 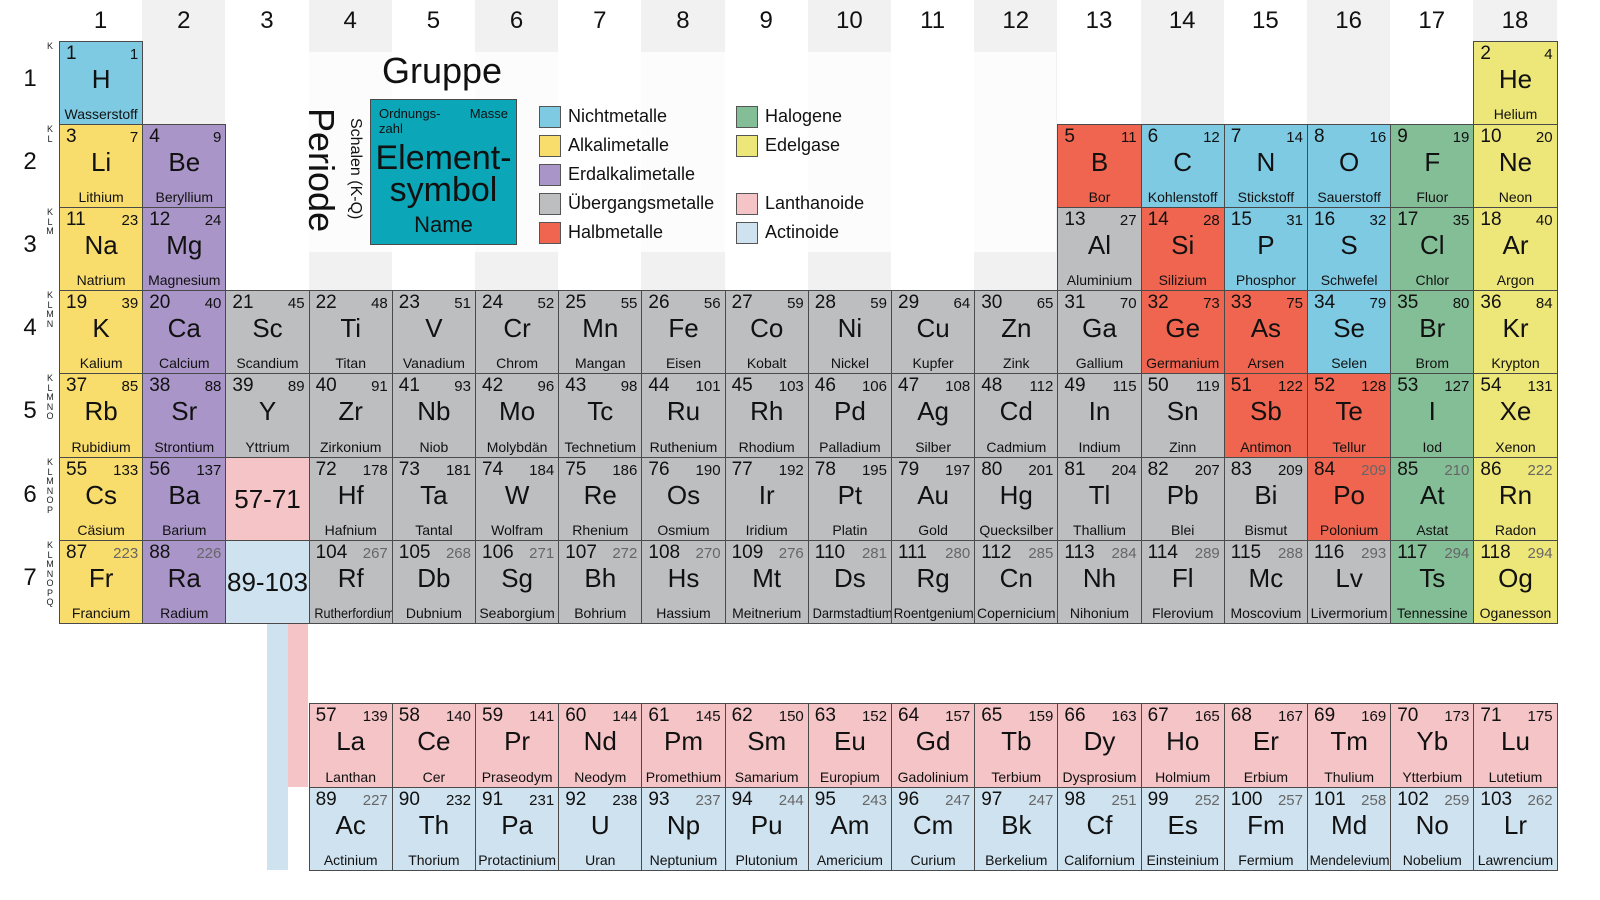 I want to click on element-cell-re: 75 186 Re Rhenium, so click(x=600, y=499).